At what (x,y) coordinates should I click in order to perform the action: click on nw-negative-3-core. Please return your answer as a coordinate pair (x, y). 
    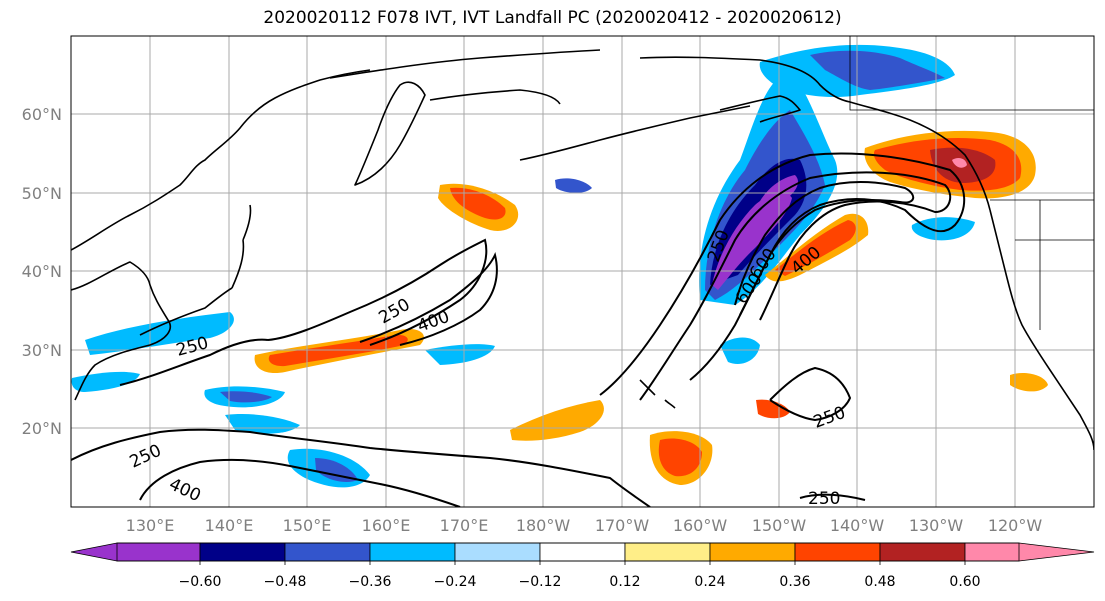
    Looking at the image, I should click on (246, 397).